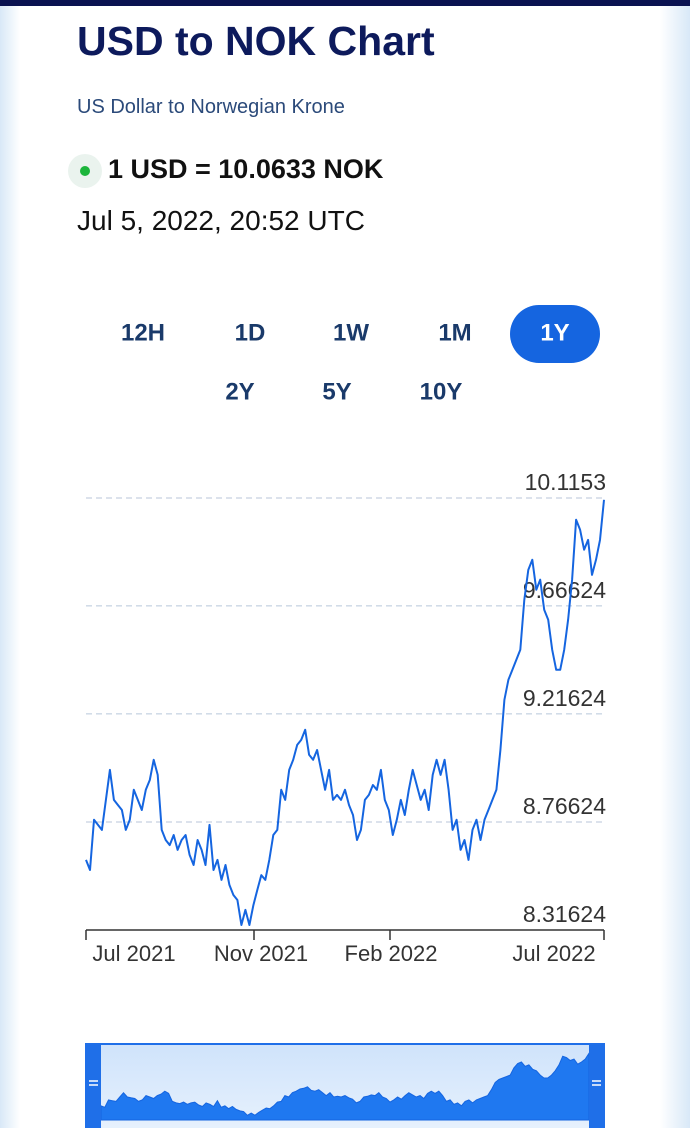  Describe the element at coordinates (345, 3) in the screenshot. I see `top-bar` at that location.